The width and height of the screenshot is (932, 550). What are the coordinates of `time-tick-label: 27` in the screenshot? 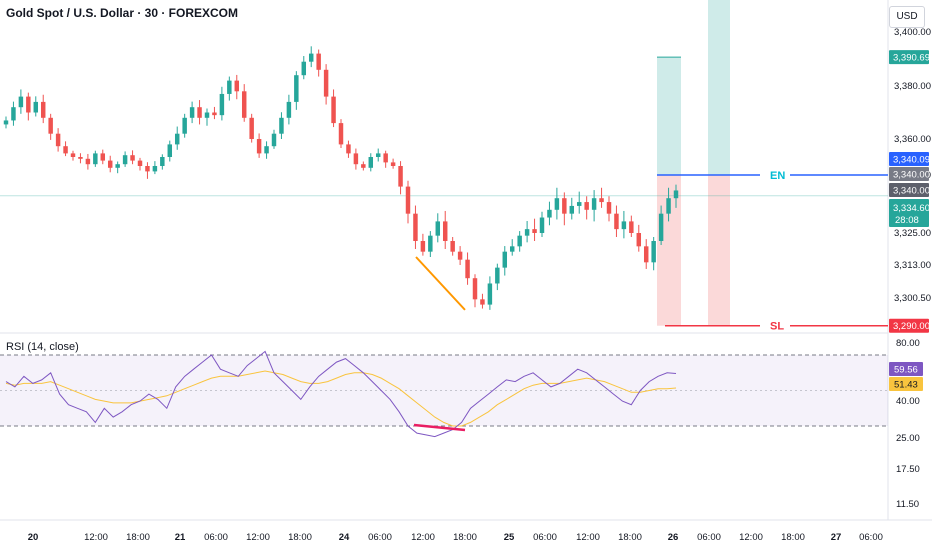 It's located at (836, 537).